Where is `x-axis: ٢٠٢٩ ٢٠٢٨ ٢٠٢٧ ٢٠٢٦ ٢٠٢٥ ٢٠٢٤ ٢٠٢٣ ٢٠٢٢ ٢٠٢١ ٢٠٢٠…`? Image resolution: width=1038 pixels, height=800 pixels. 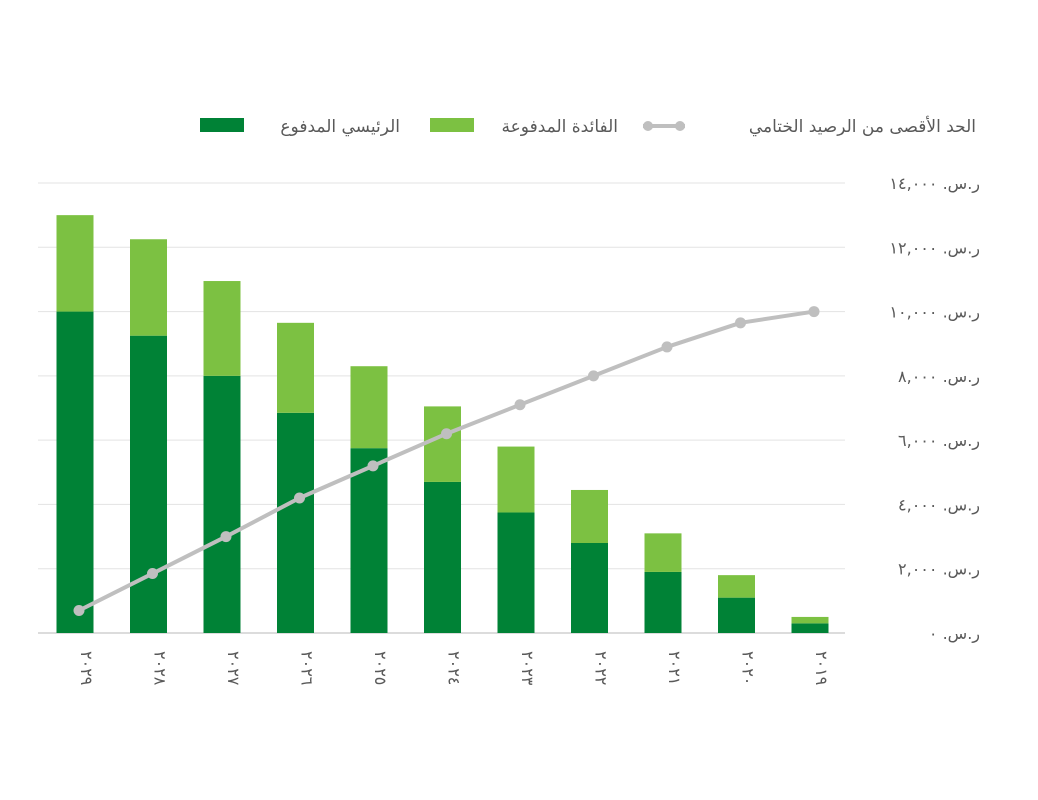 x-axis: ٢٠٢٩ ٢٠٢٨ ٢٠٢٧ ٢٠٢٦ ٢٠٢٥ ٢٠٢٤ ٢٠٢٣ ٢٠٢٢ ٢٠٢١ ٢٠٢٠… is located at coordinates (454, 668).